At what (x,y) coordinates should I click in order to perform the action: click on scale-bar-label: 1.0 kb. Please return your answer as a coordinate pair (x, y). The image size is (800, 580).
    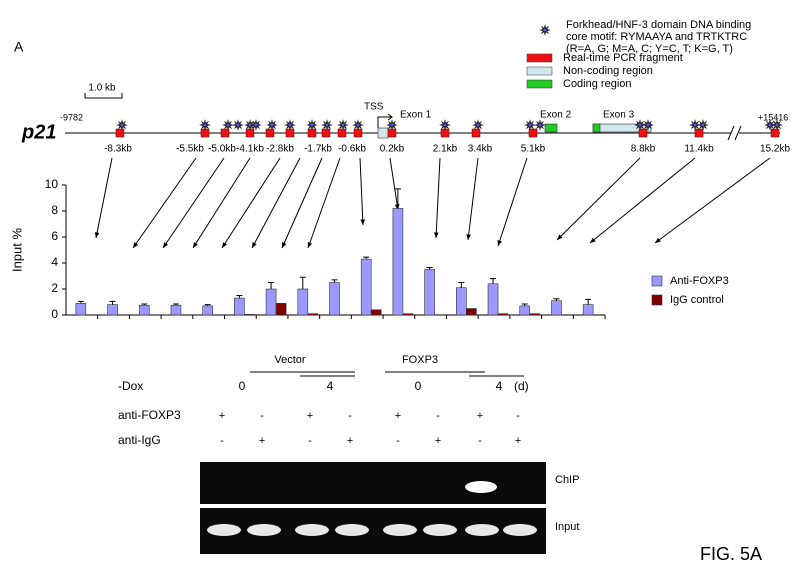
    Looking at the image, I should click on (102, 88).